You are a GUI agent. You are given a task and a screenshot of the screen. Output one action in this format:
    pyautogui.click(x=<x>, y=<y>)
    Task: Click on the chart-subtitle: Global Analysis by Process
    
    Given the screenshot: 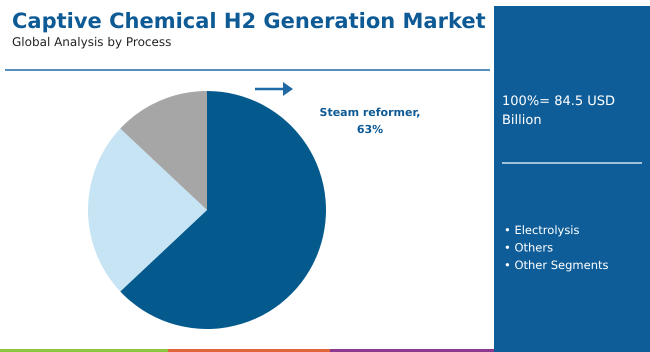 What is the action you would take?
    pyautogui.click(x=92, y=42)
    